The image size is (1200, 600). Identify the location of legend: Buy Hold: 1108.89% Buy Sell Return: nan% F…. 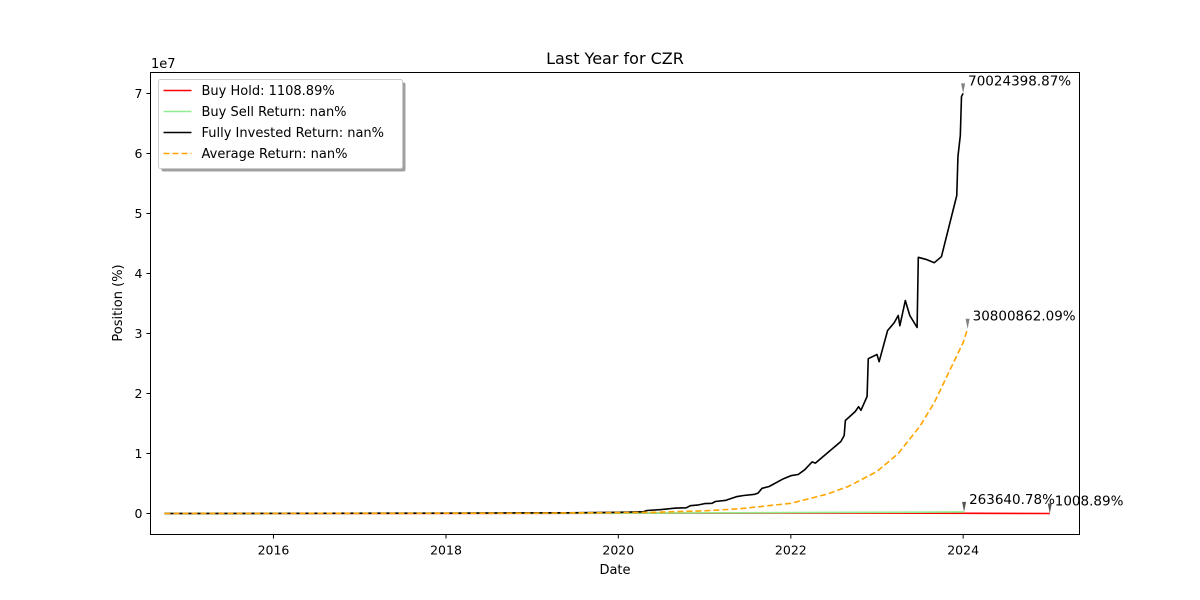
(282, 125).